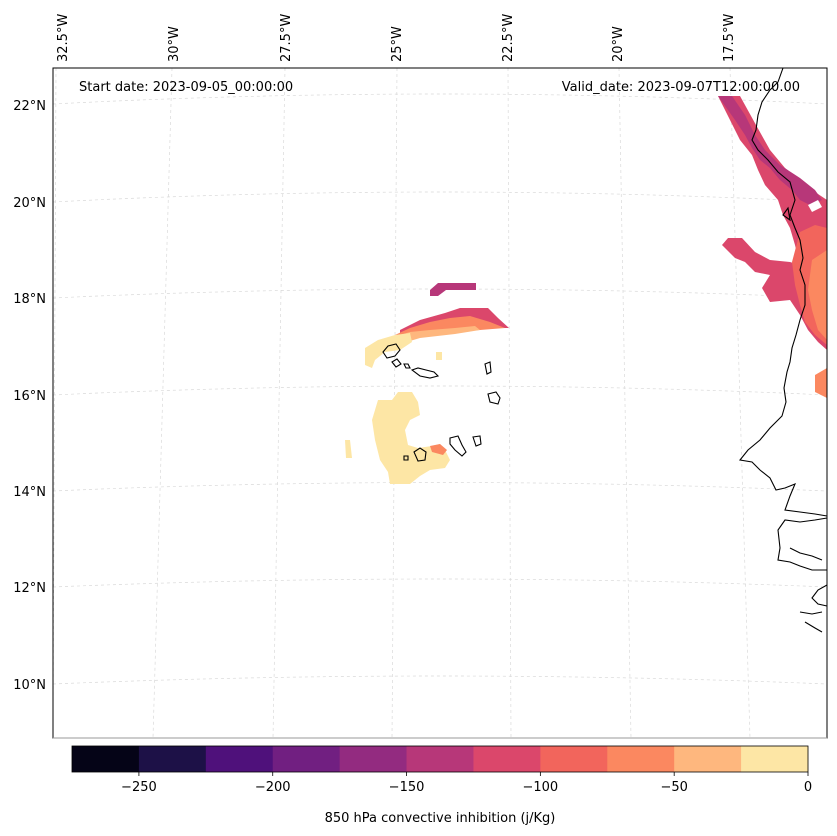 The image size is (837, 836). Describe the element at coordinates (406, 458) in the screenshot. I see `island-brava` at that location.